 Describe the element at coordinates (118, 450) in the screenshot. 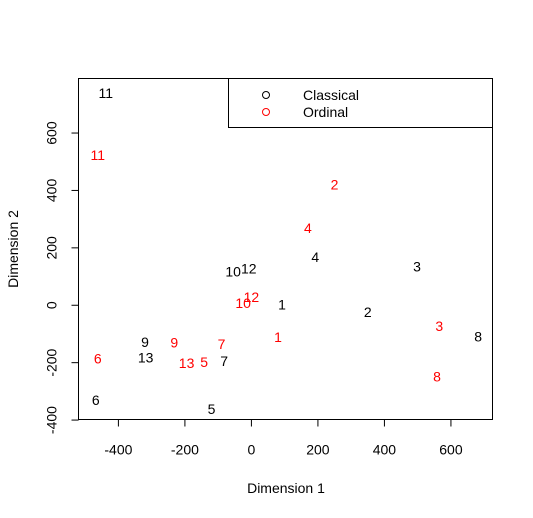

I see `x-tick-label: -400` at that location.